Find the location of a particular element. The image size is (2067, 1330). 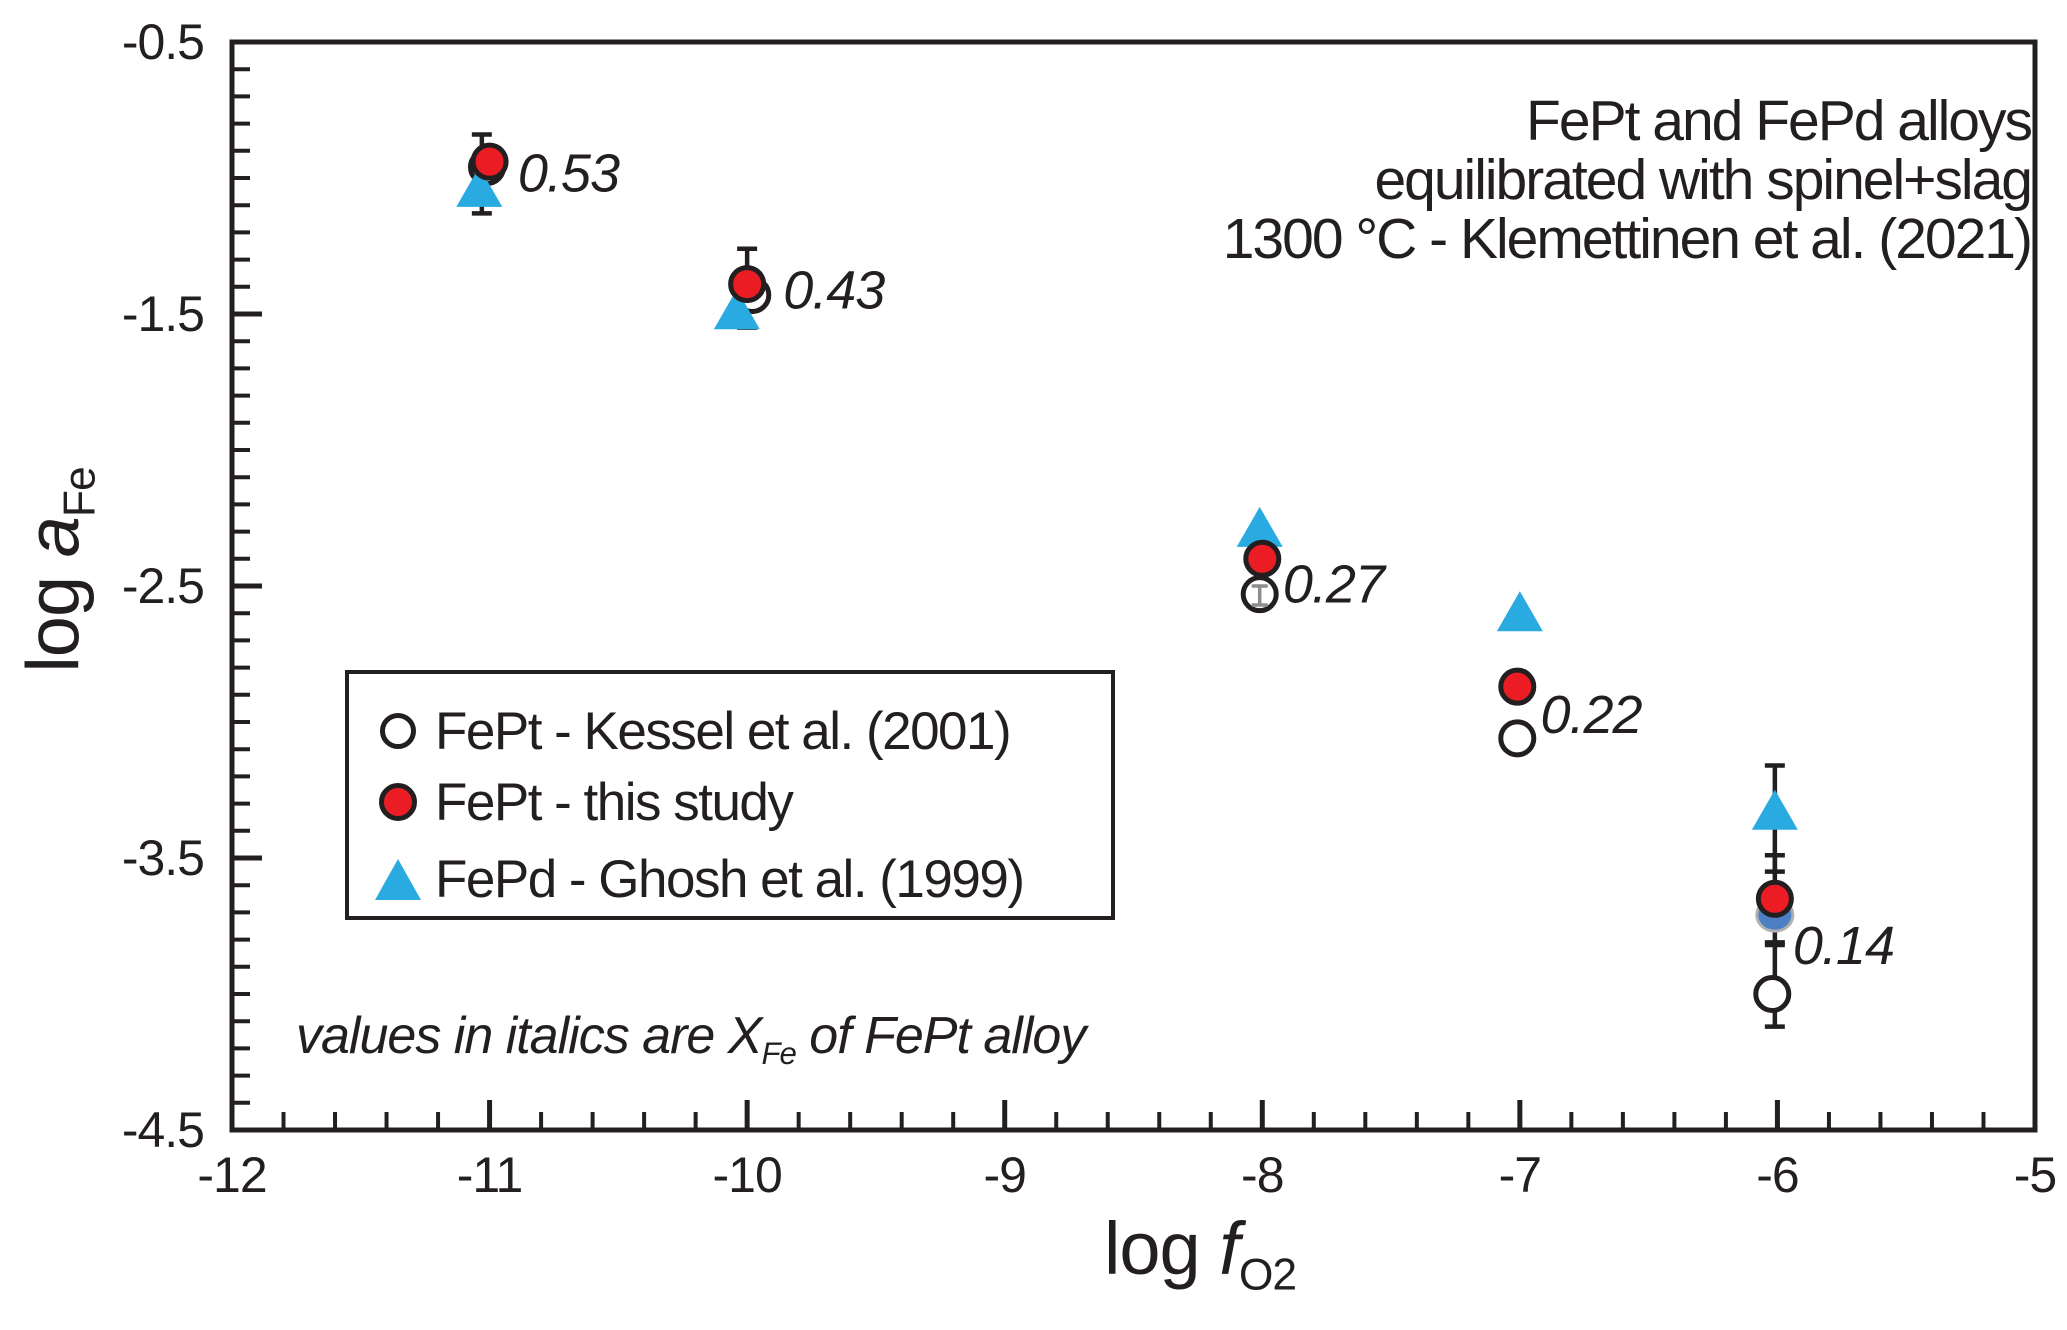

legend-label: FePt - Kessel et al. (2001) is located at coordinates (723, 731).